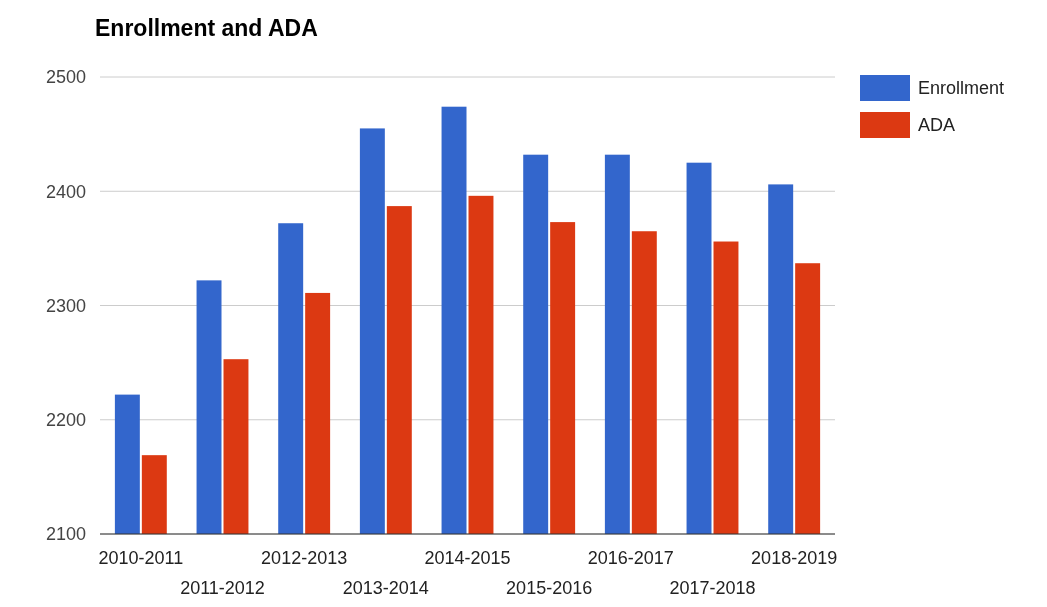 The image size is (1047, 607). What do you see at coordinates (467, 558) in the screenshot?
I see `x-tick-label: 2014-2015` at bounding box center [467, 558].